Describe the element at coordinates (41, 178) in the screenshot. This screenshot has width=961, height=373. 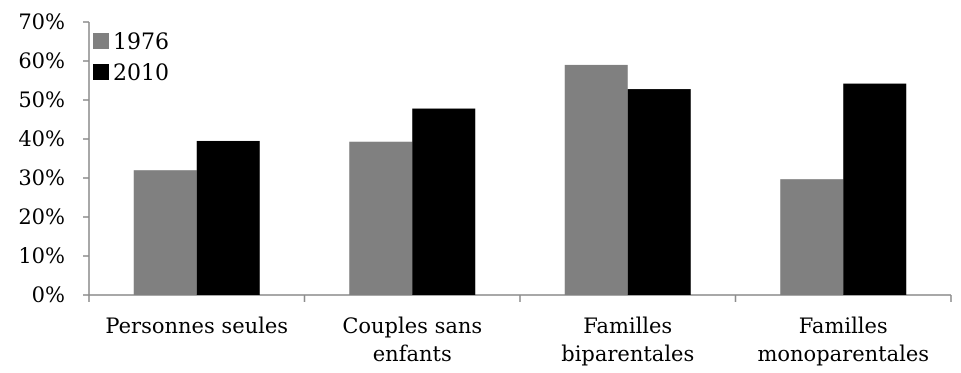
I see `y-tick-label: 30%` at that location.